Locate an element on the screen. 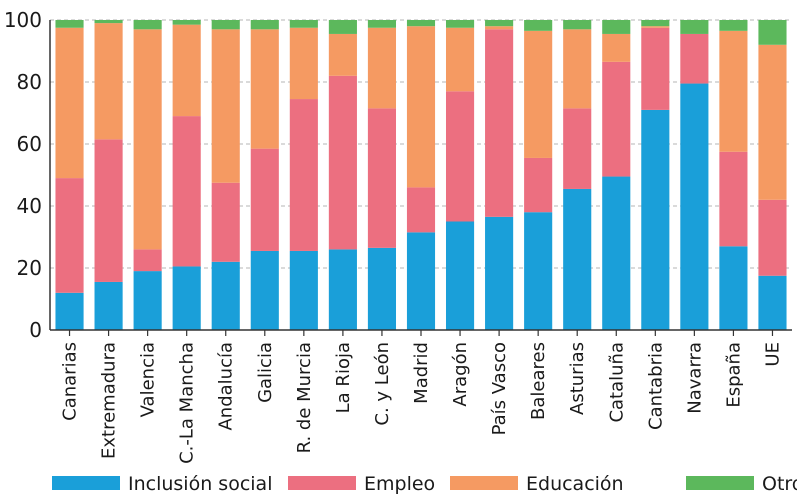  category-label: C.-La Mancha is located at coordinates (187, 403).